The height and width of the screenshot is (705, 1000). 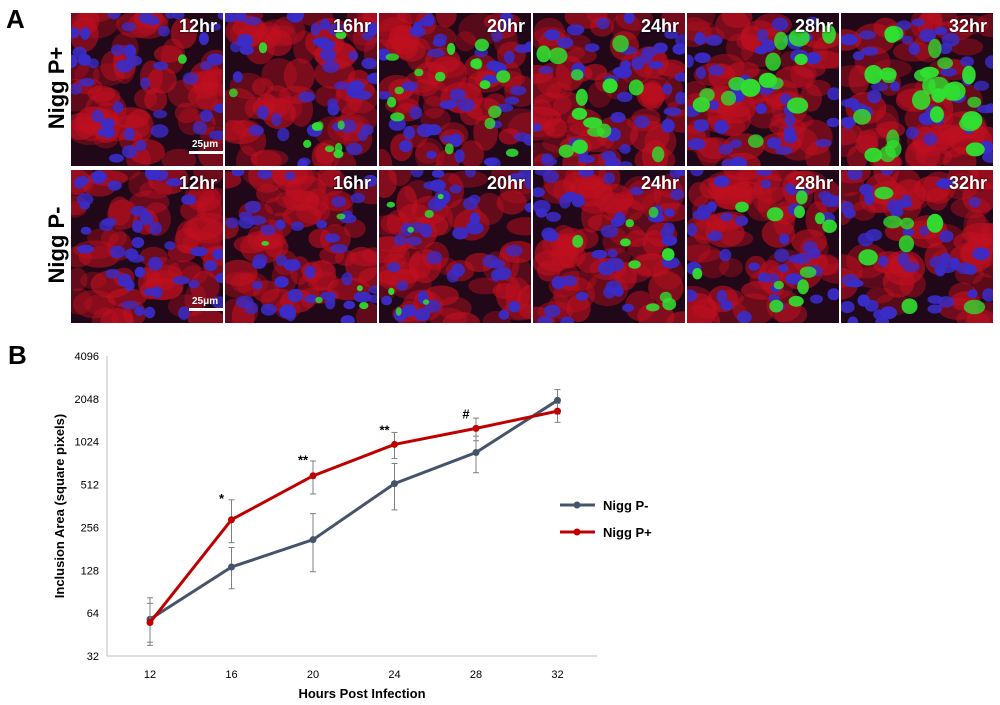 What do you see at coordinates (150, 675) in the screenshot?
I see `x-tick-label: 12` at bounding box center [150, 675].